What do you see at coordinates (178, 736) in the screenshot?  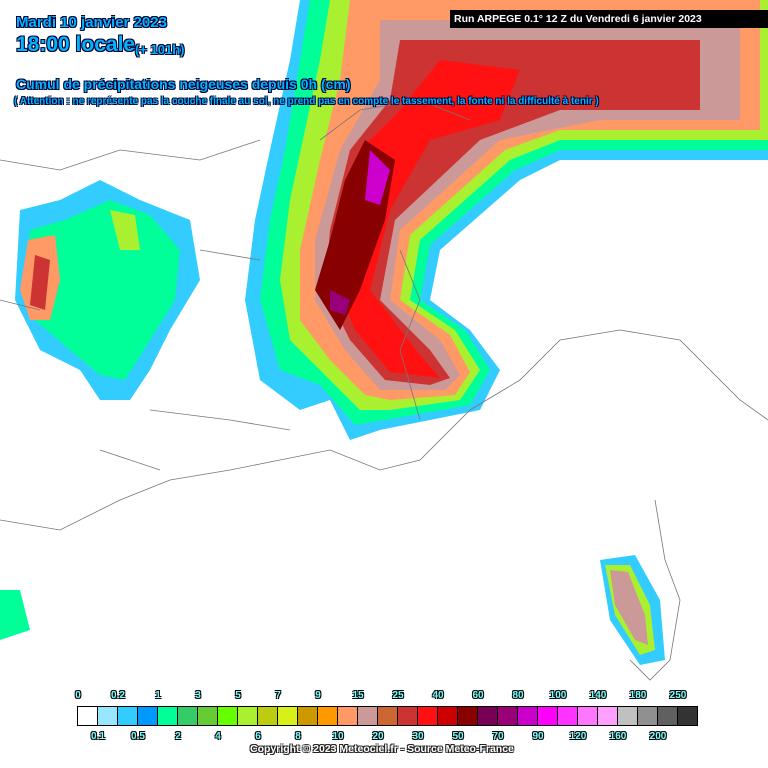 I see `legend-label: 2` at bounding box center [178, 736].